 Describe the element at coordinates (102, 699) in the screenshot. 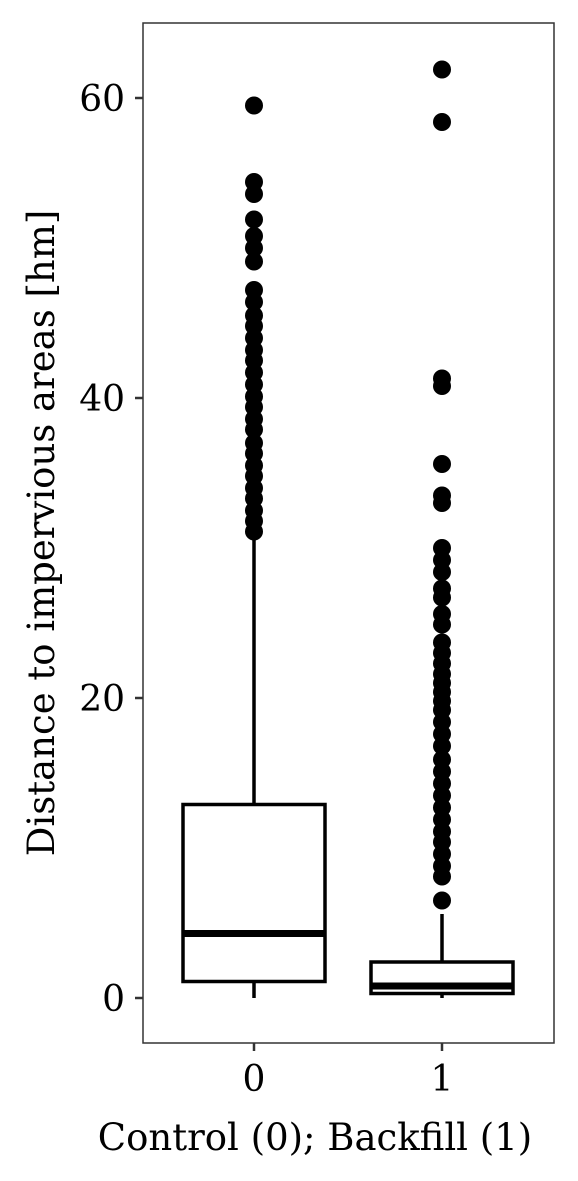

I see `y-tick-label: 20` at that location.